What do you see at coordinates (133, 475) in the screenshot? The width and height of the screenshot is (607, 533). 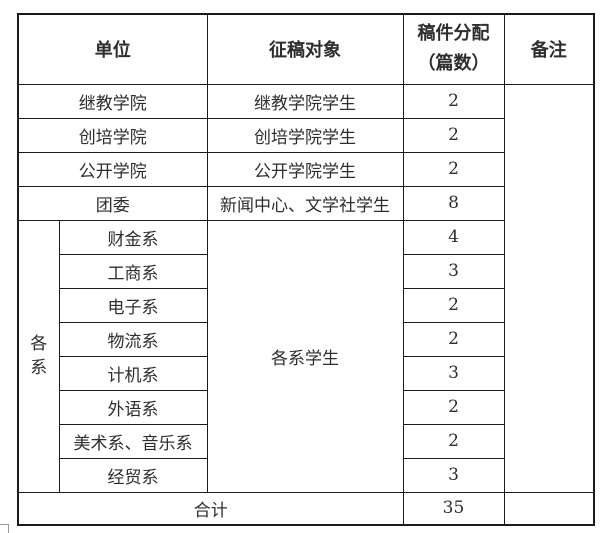 I see `dept-cell: 经贸系` at bounding box center [133, 475].